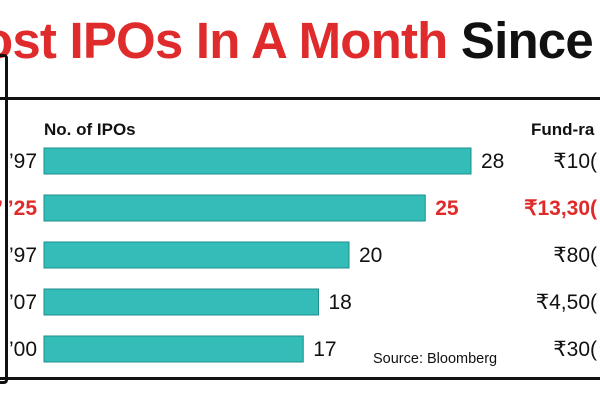 This screenshot has width=600, height=400. Describe the element at coordinates (300, 378) in the screenshot. I see `bottom-rule` at that location.